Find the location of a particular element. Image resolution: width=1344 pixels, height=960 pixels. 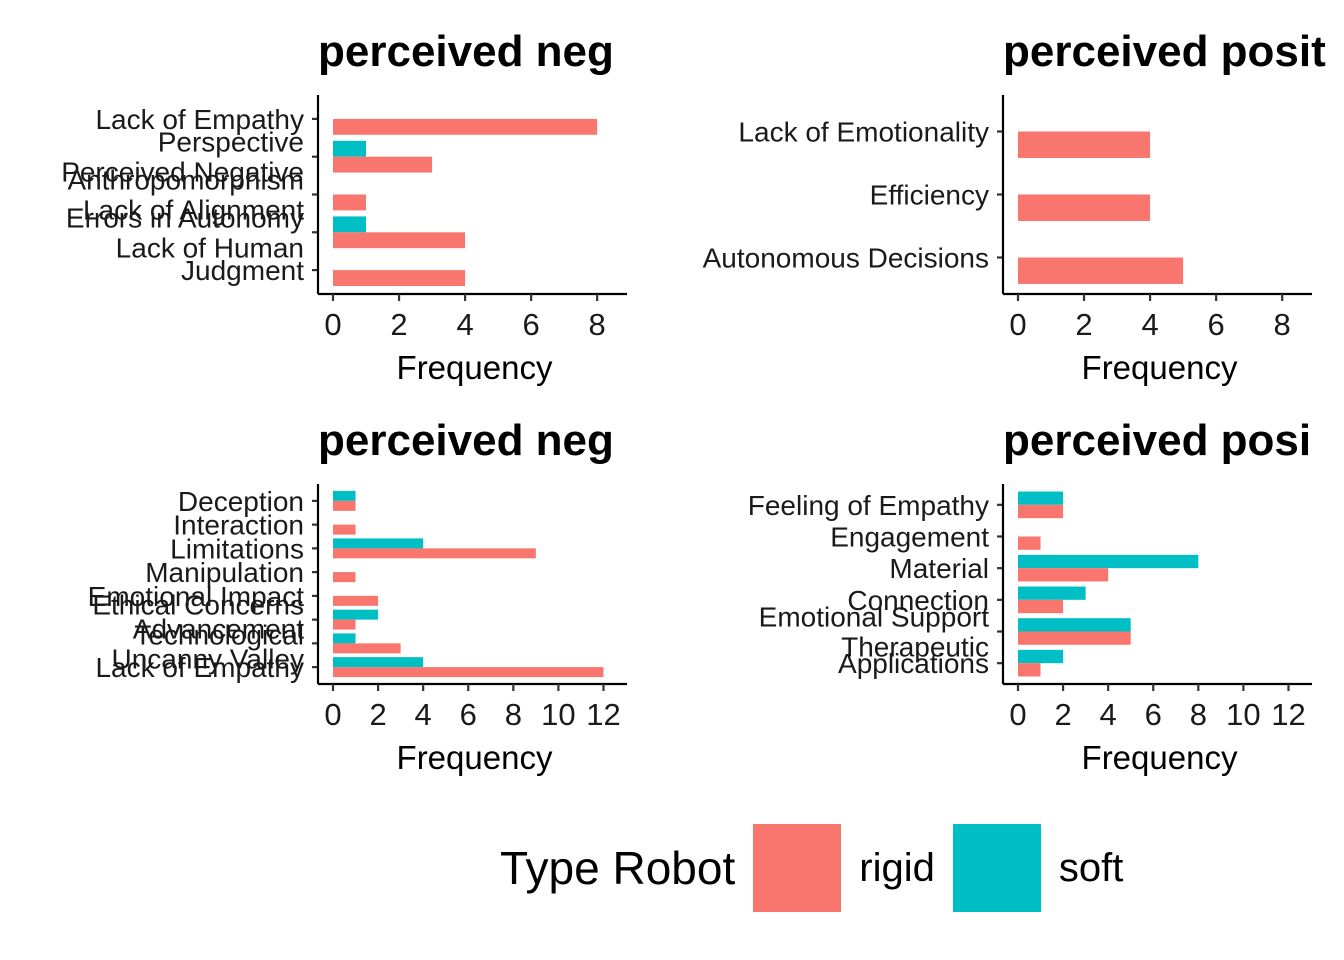

category-label: Perspective is located at coordinates (231, 142).